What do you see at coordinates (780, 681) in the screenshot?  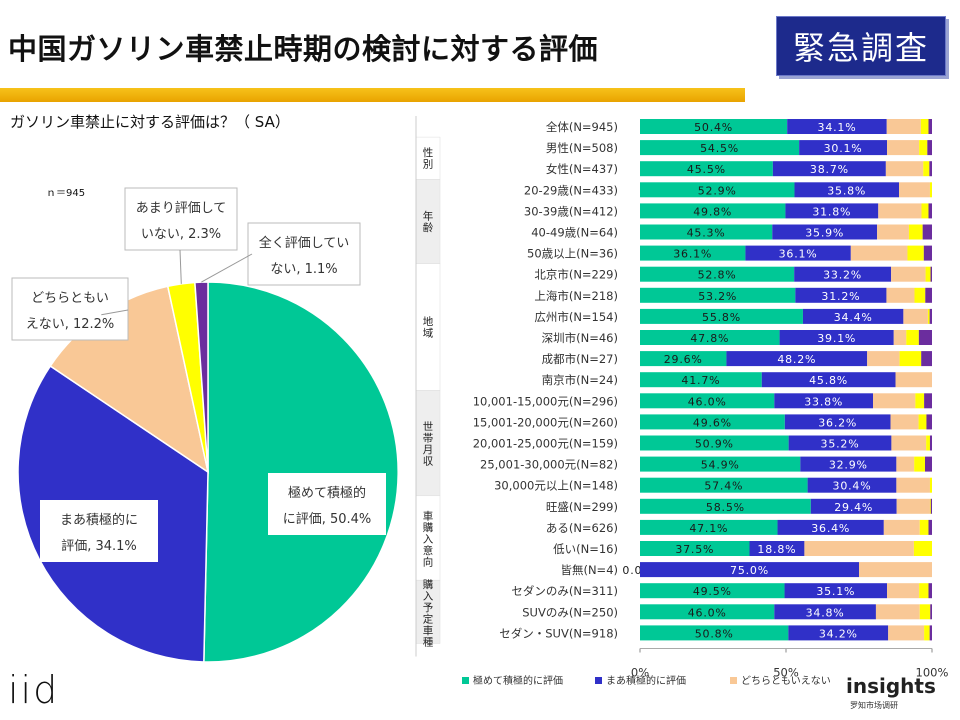 I see `legend-item-2: どちらともいえない` at bounding box center [780, 681].